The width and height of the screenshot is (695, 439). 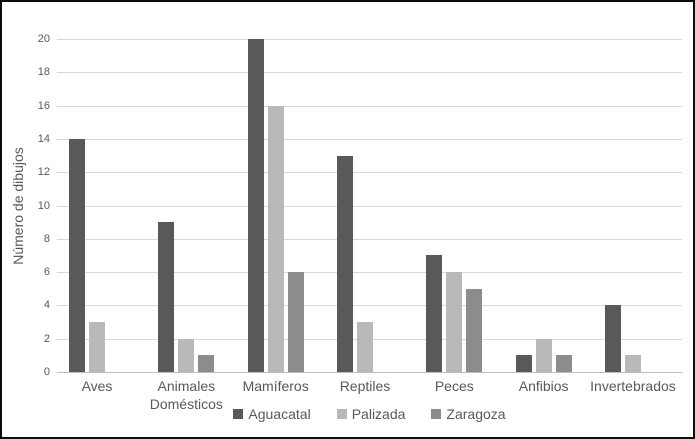 I want to click on y-tick-label: 20, so click(x=43, y=39).